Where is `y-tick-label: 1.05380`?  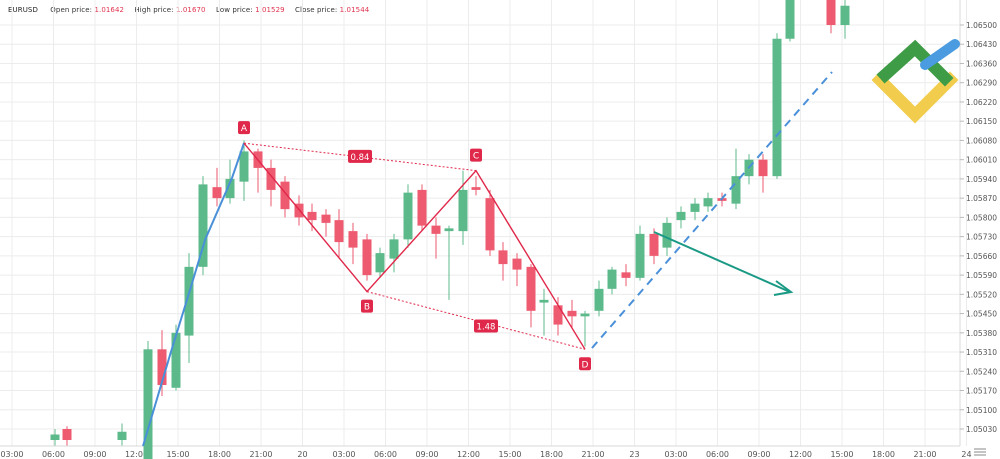
y-tick-label: 1.05380 is located at coordinates (981, 333).